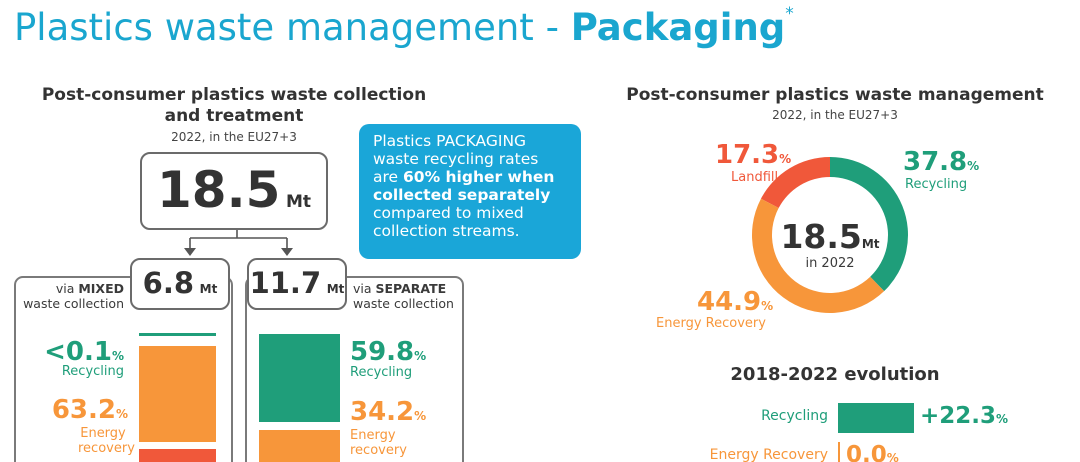 This screenshot has height=462, width=1080. What do you see at coordinates (872, 452) in the screenshot?
I see `evo-energy-value: 0.0%` at bounding box center [872, 452].